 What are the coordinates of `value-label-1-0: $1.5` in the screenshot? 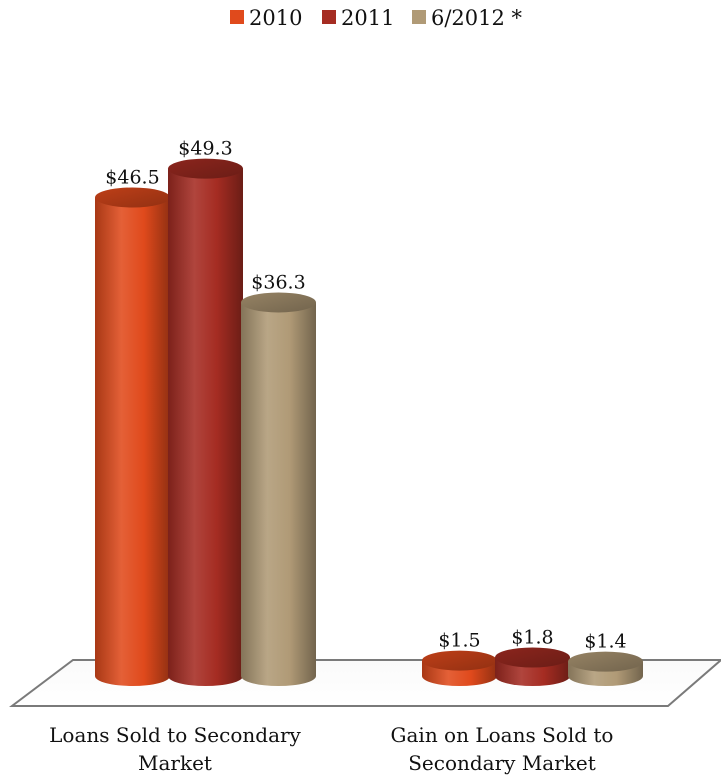 It's located at (459, 641).